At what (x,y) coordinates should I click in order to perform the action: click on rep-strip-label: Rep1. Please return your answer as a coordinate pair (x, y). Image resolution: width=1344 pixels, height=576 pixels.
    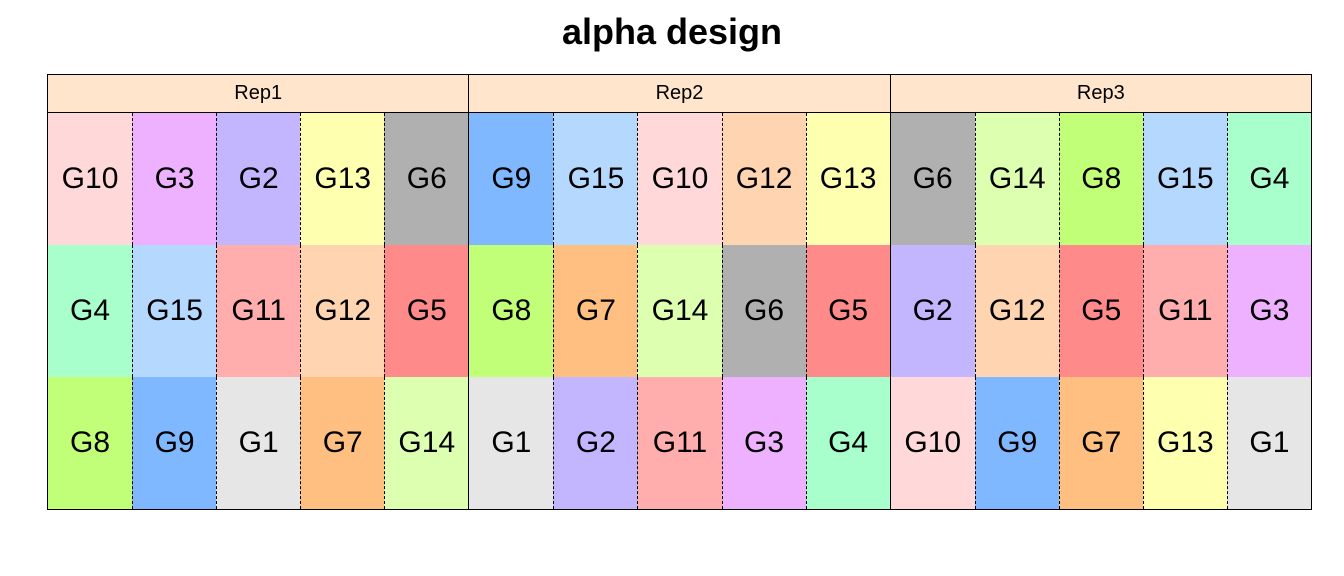
    Looking at the image, I should click on (258, 94).